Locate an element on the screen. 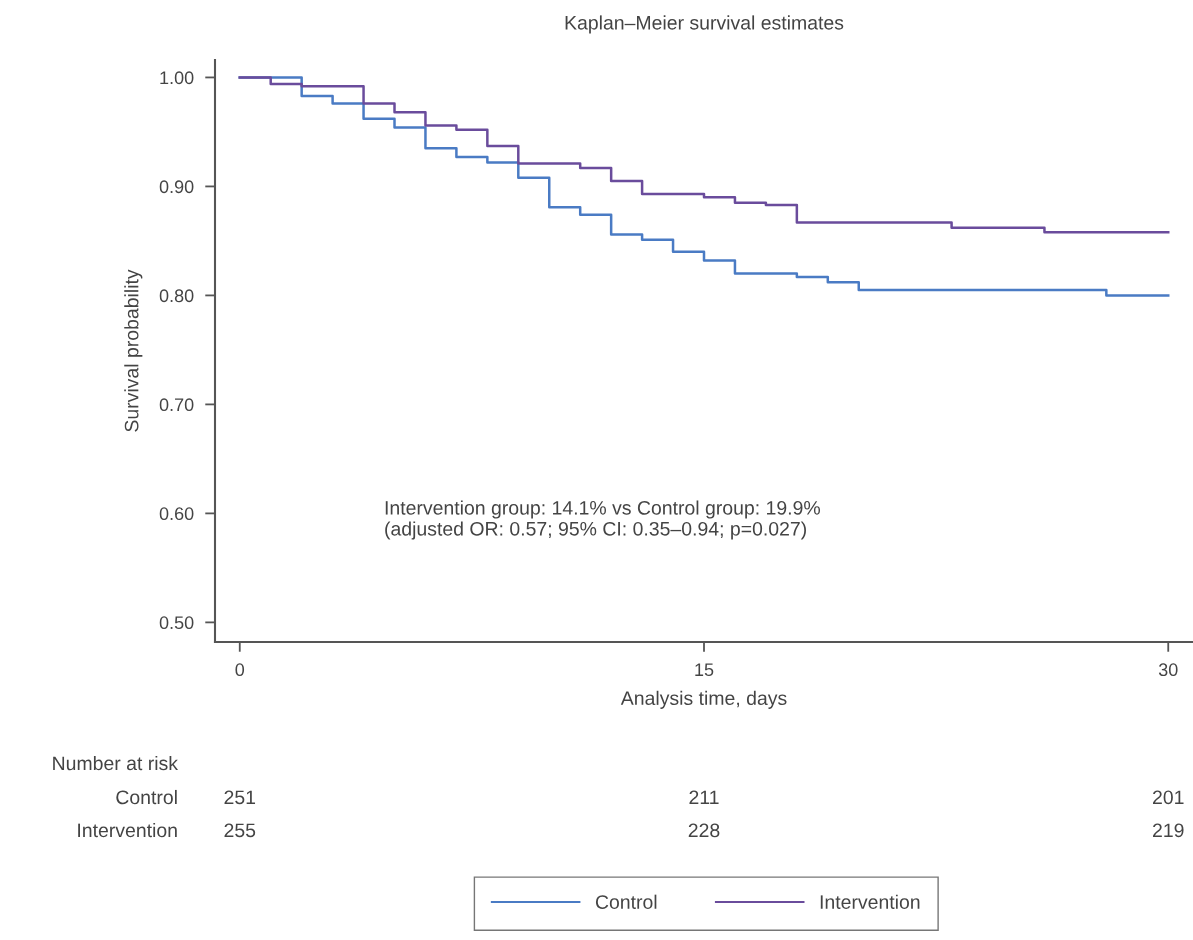  x-tick-label: 0 is located at coordinates (240, 670).